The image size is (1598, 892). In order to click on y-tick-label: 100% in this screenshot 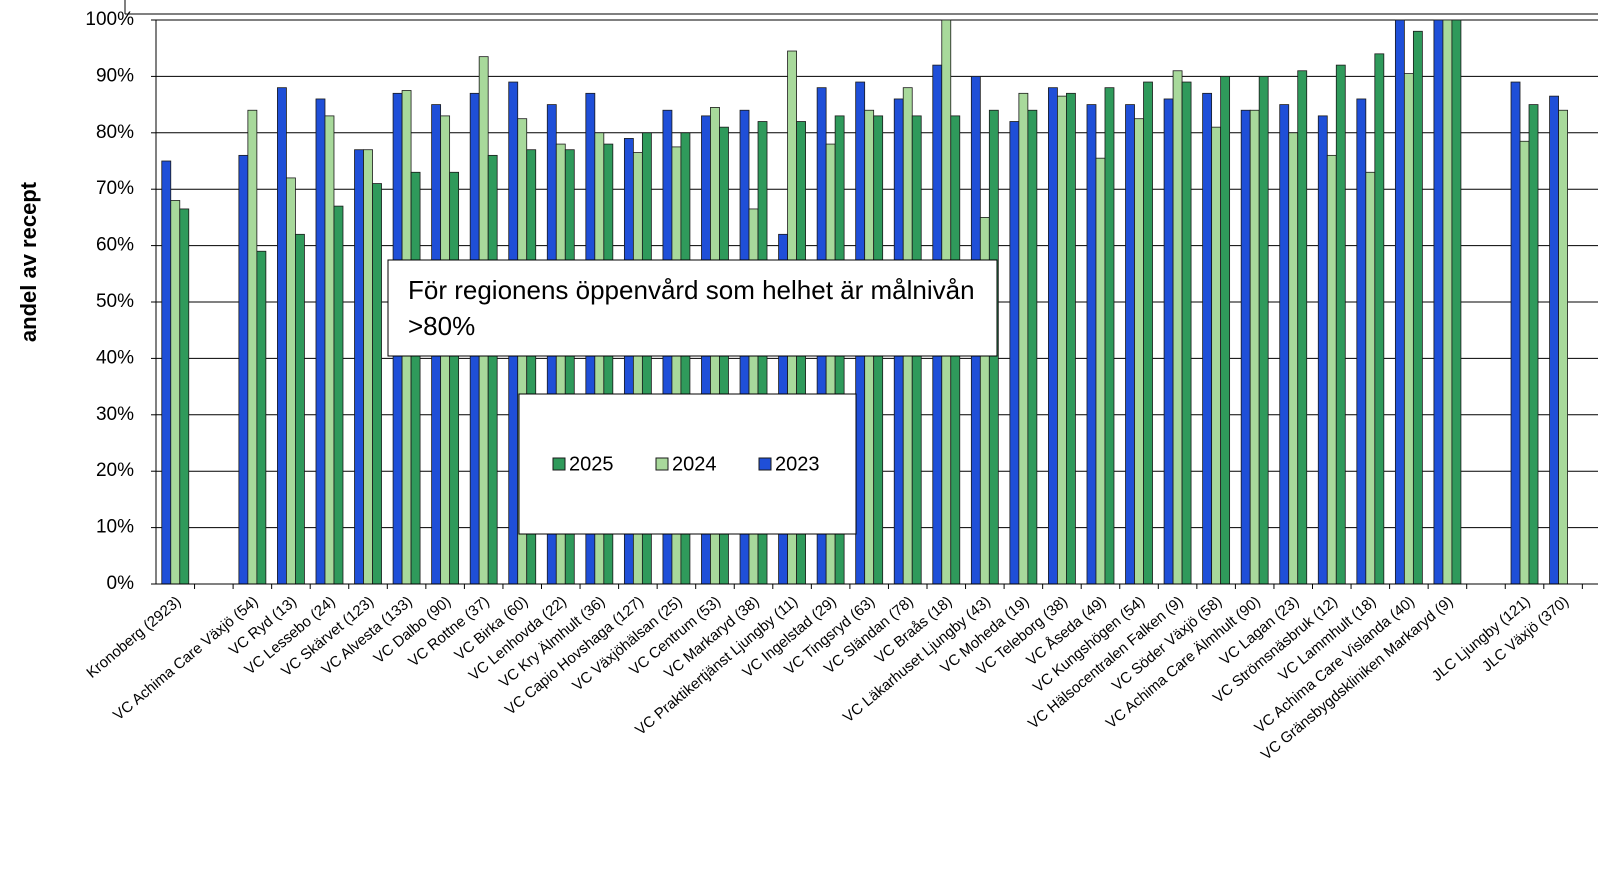, I will do `click(109, 19)`.